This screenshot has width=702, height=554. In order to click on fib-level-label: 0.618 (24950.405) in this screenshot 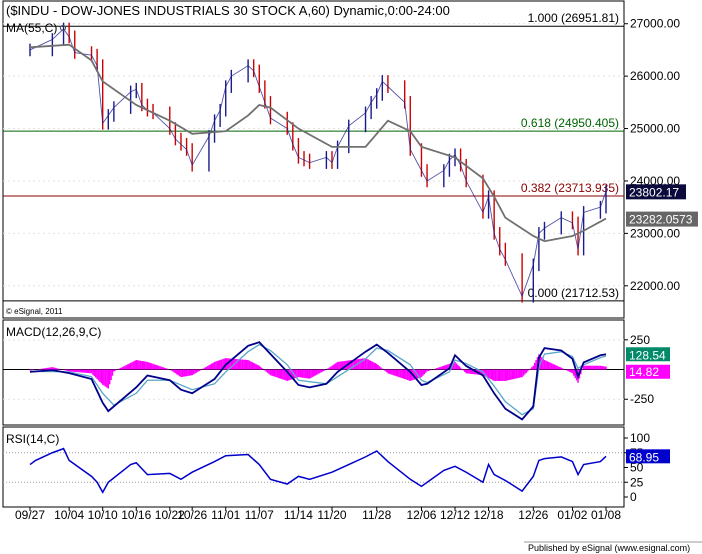, I will do `click(570, 123)`.